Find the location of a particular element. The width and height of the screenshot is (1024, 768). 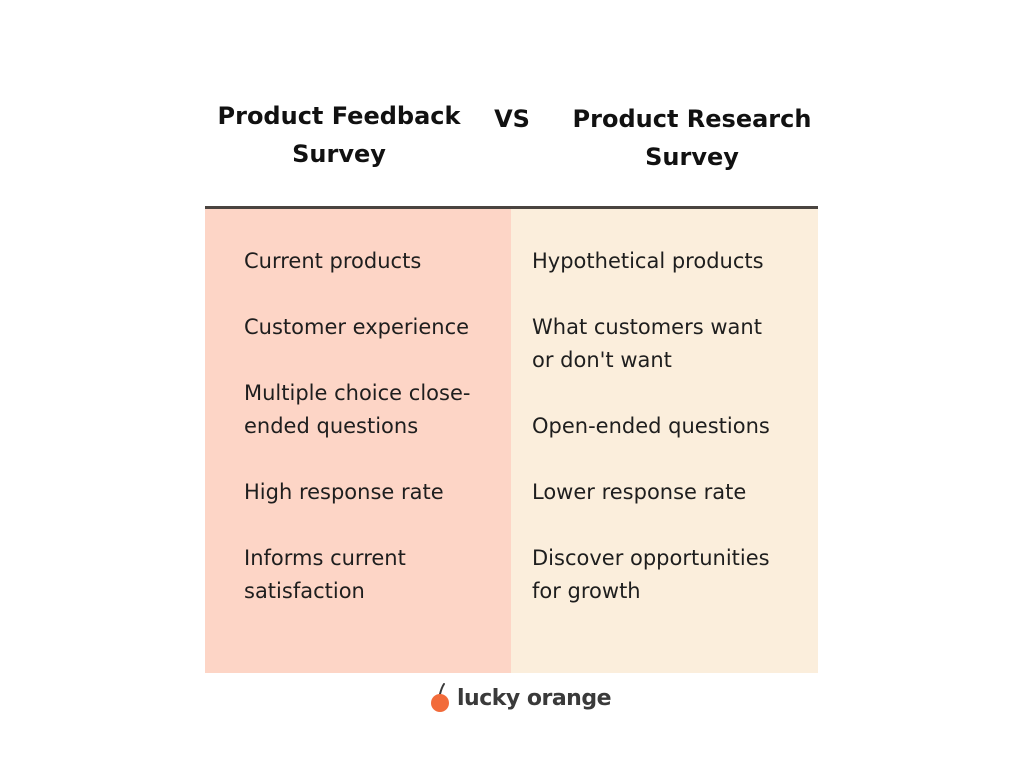

vs-label: VS is located at coordinates (512, 119).